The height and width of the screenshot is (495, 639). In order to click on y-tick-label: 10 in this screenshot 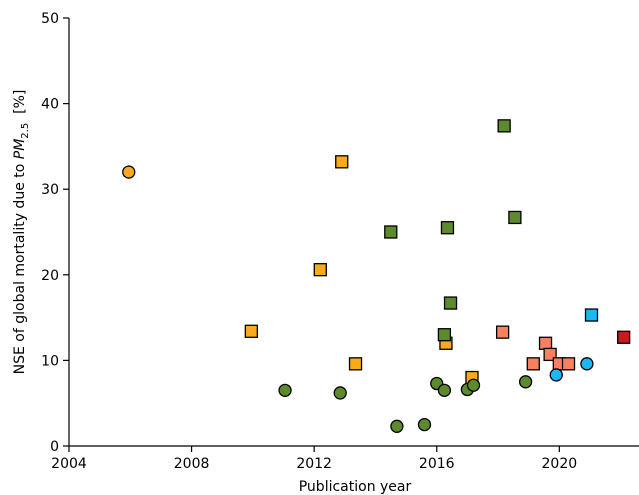, I will do `click(50, 361)`.